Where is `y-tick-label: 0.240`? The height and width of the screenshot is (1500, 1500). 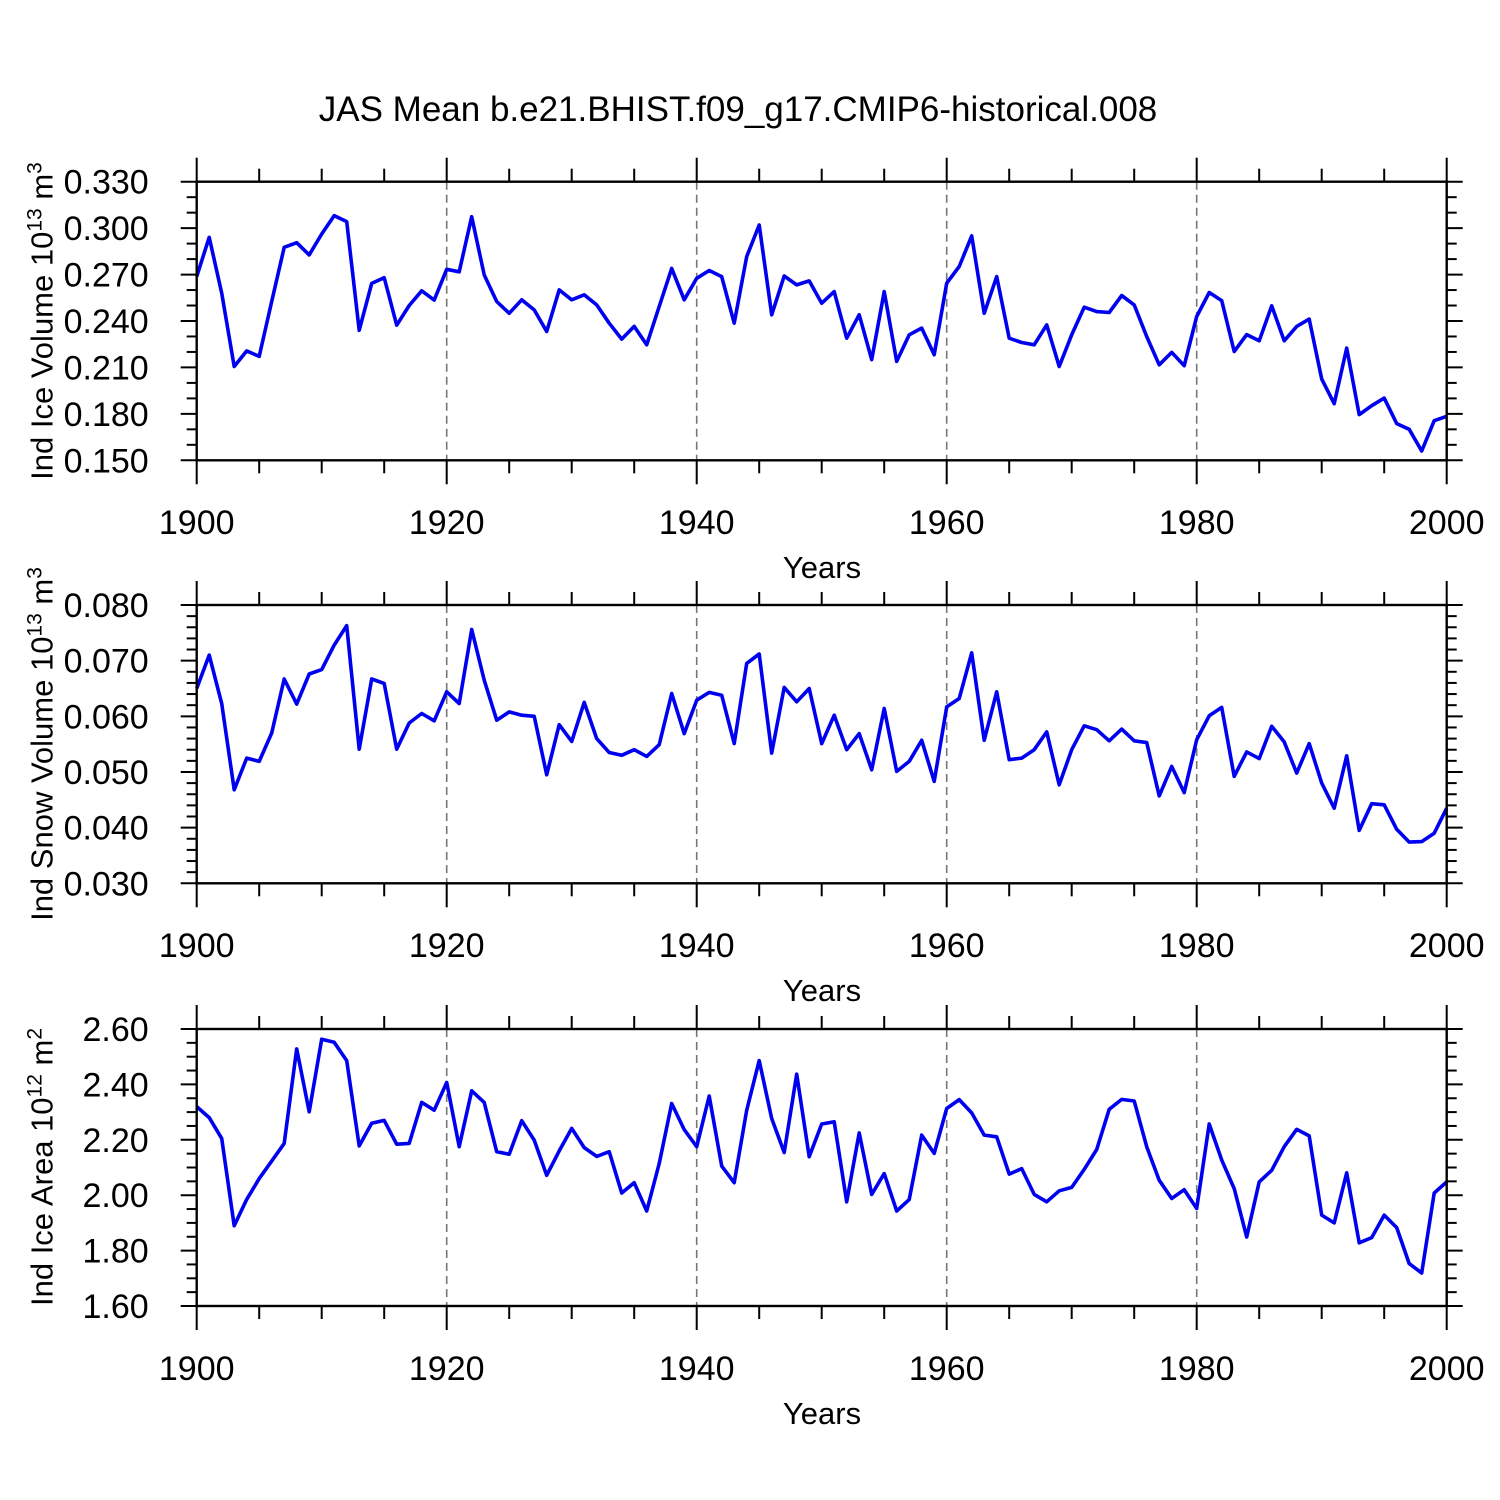
y-tick-label: 0.240 is located at coordinates (106, 322).